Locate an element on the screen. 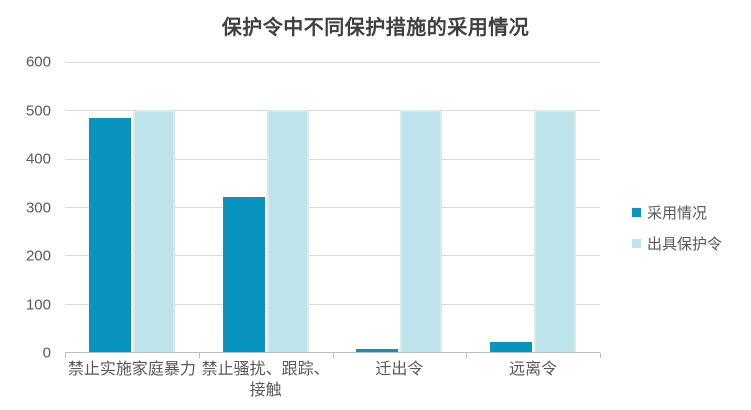 This screenshot has width=751, height=410. legend-item: 采用情况 is located at coordinates (677, 212).